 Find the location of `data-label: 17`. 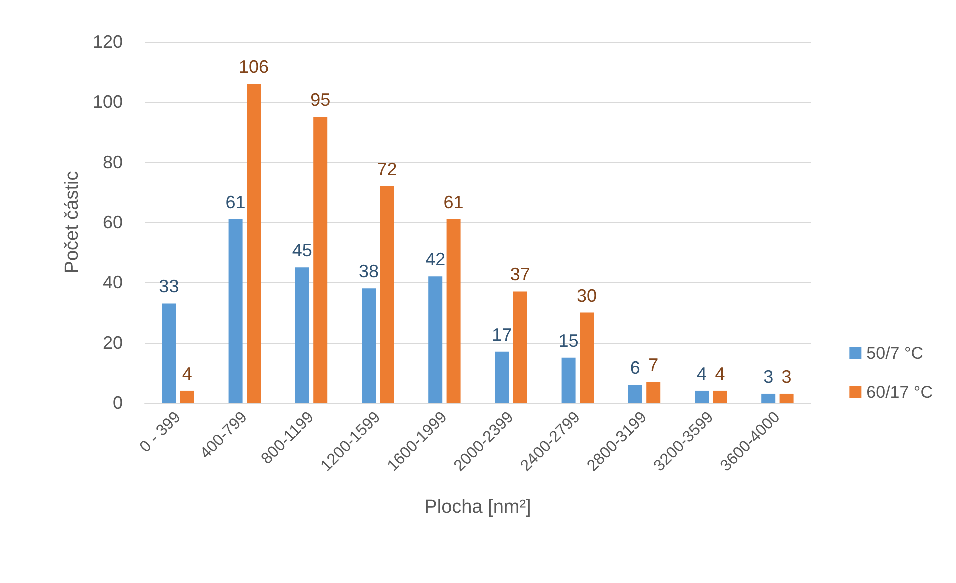

data-label: 17 is located at coordinates (502, 334).